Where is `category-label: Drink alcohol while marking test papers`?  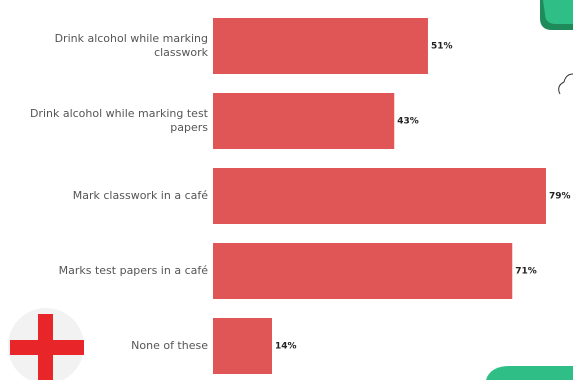 category-label: Drink alcohol while marking test papers is located at coordinates (118, 120).